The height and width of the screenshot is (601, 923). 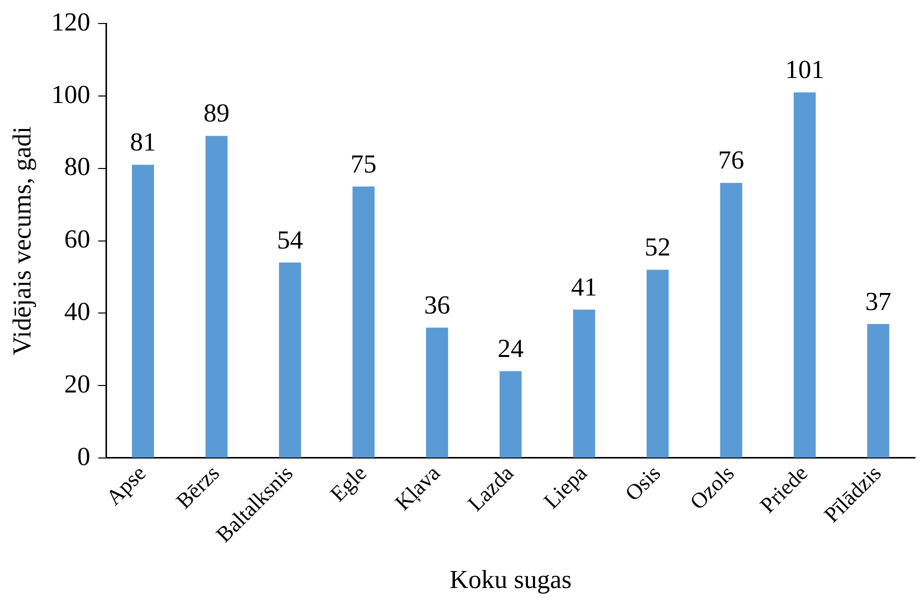 What do you see at coordinates (437, 305) in the screenshot?
I see `data-label: 36` at bounding box center [437, 305].